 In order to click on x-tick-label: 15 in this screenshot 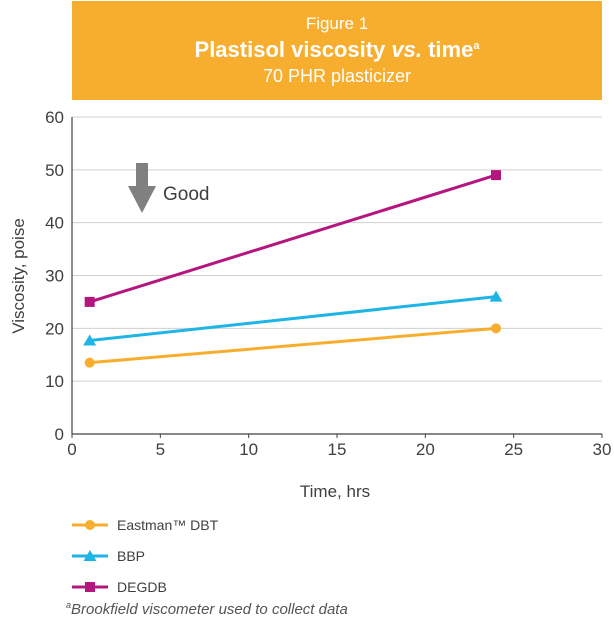, I will do `click(337, 449)`.